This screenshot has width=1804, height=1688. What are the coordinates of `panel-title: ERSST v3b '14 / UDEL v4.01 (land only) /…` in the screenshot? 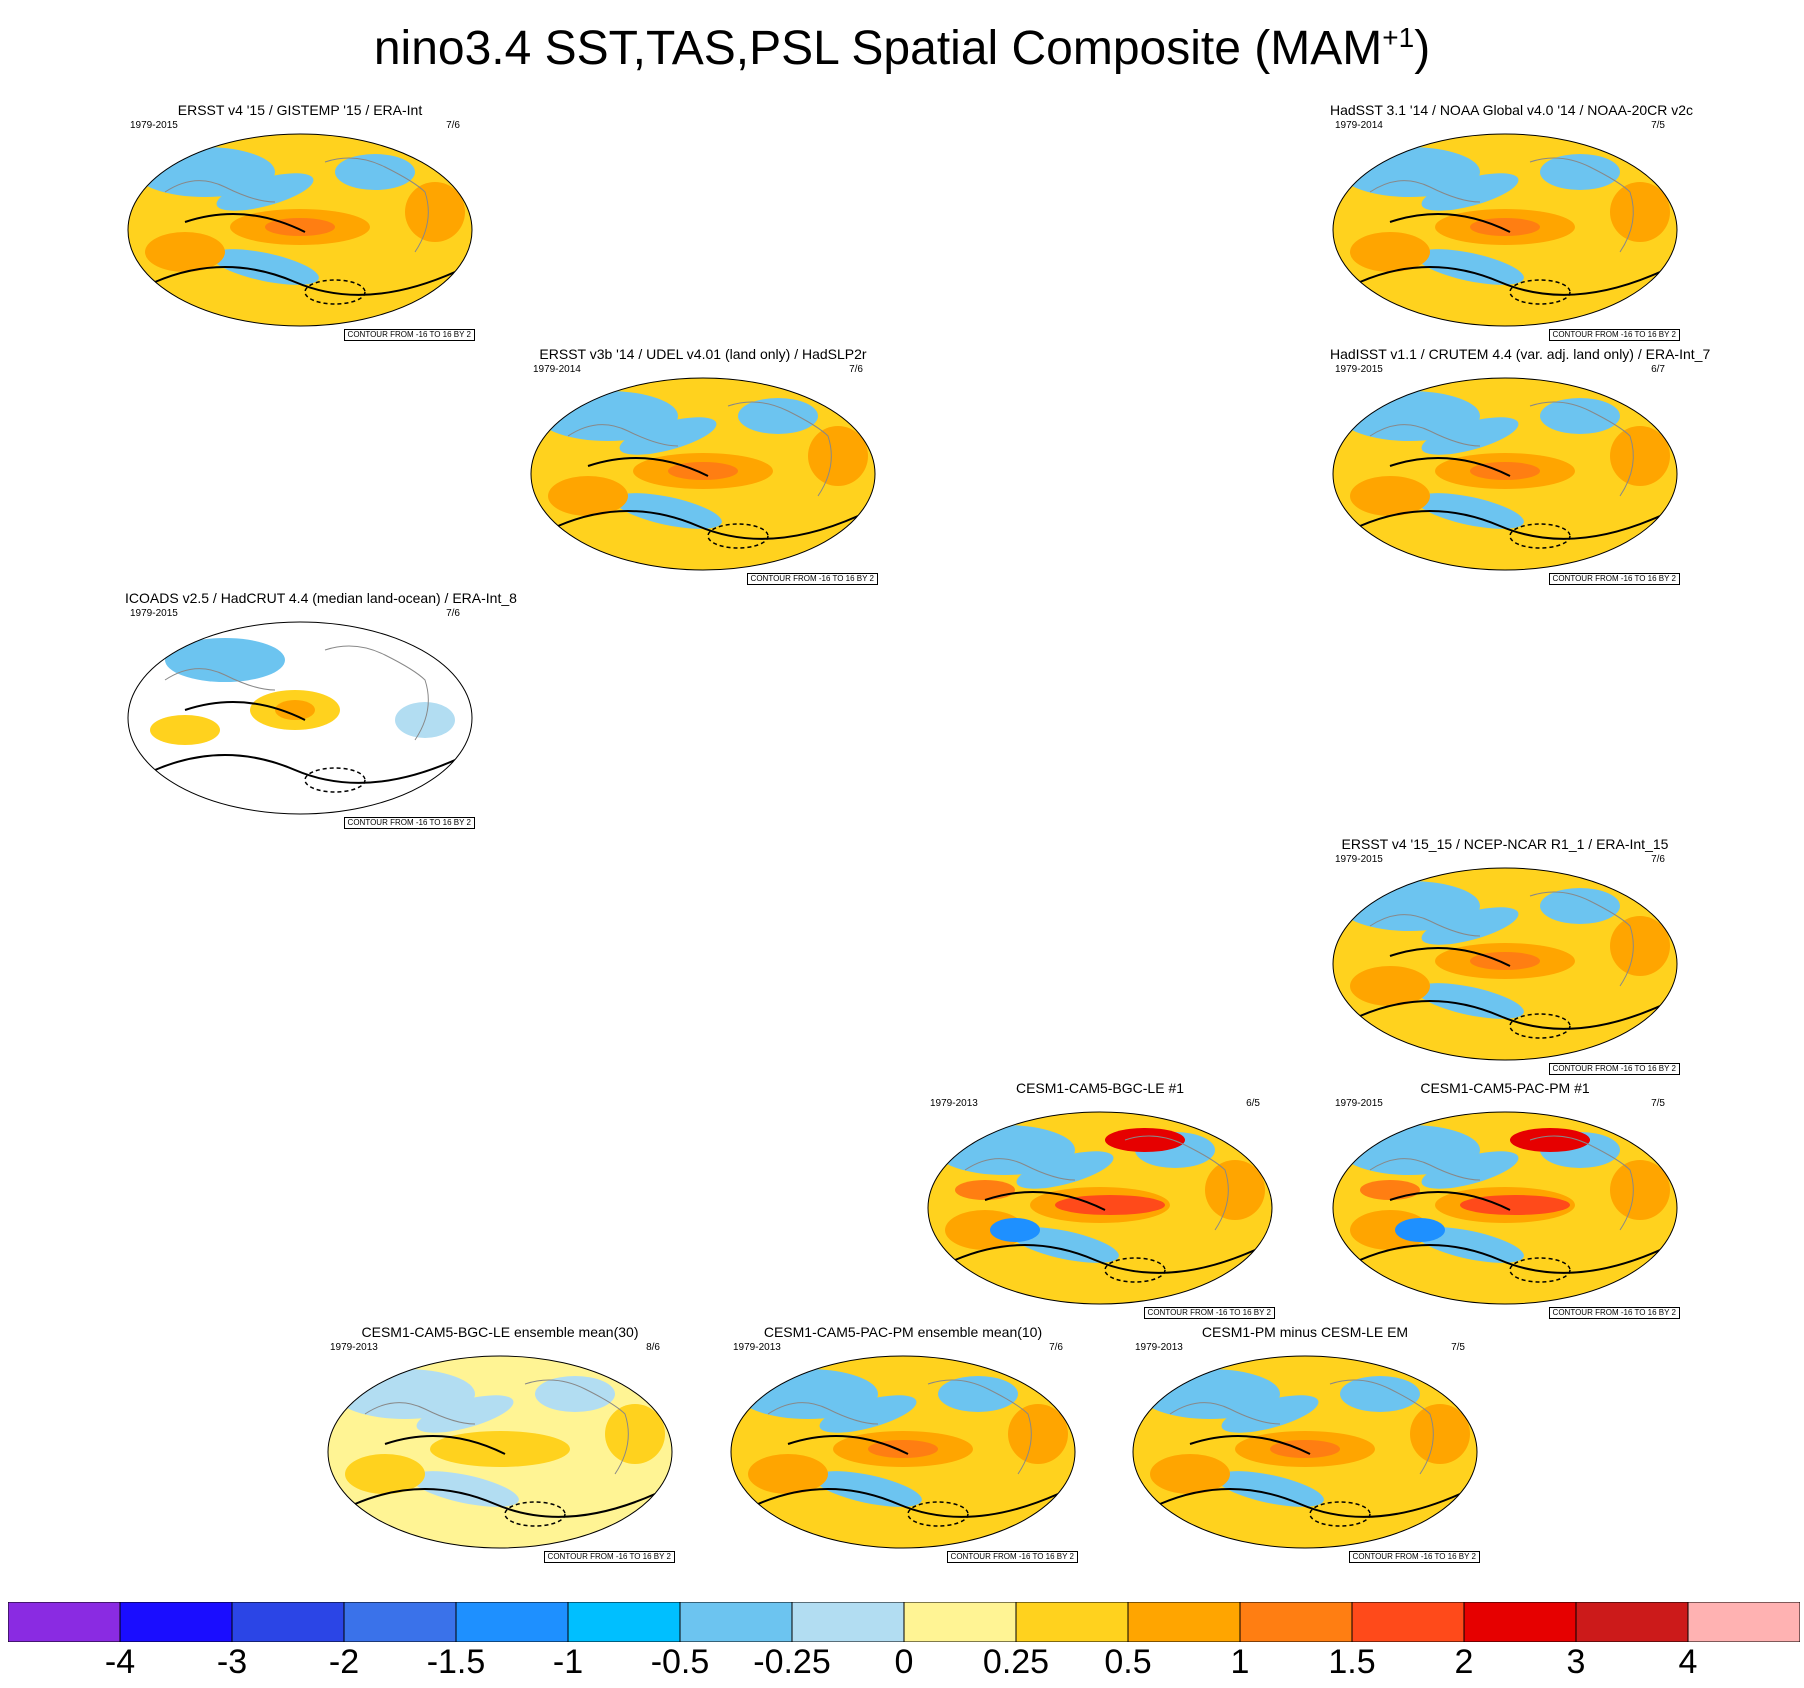 It's located at (703, 354).